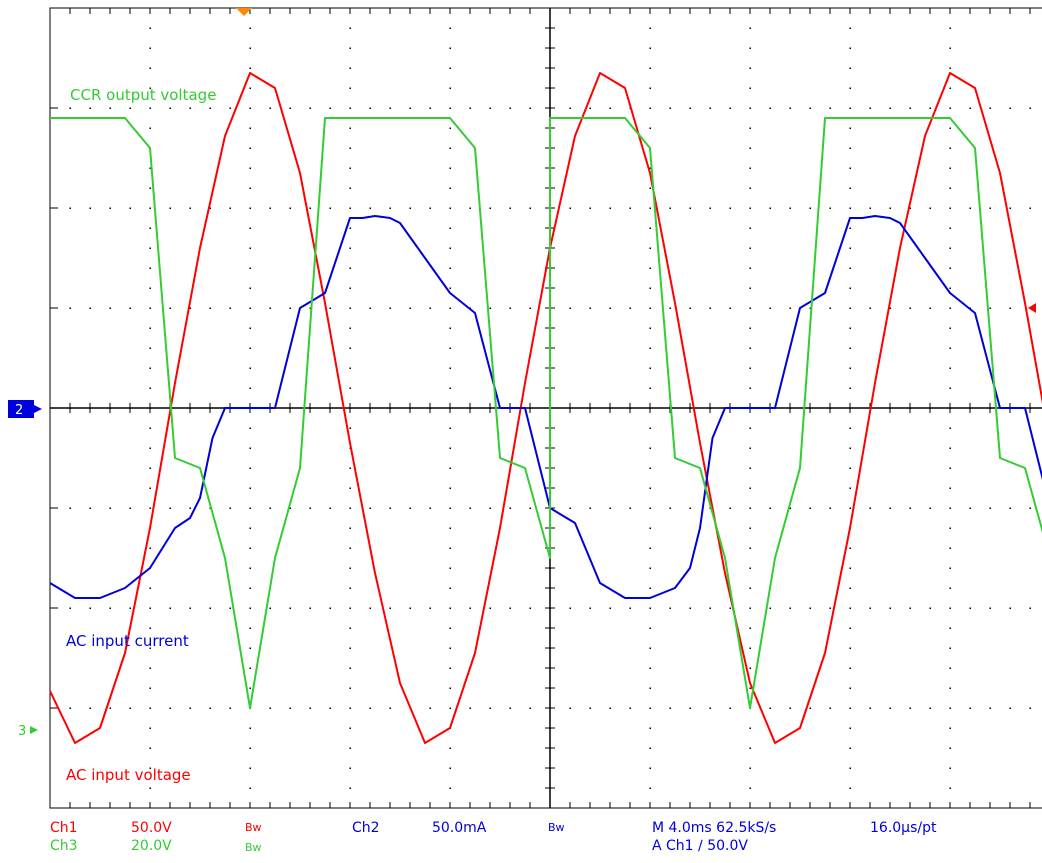 The image size is (1042, 863). Describe the element at coordinates (25, 409) in the screenshot. I see `ch2-ground-marker: 2` at that location.